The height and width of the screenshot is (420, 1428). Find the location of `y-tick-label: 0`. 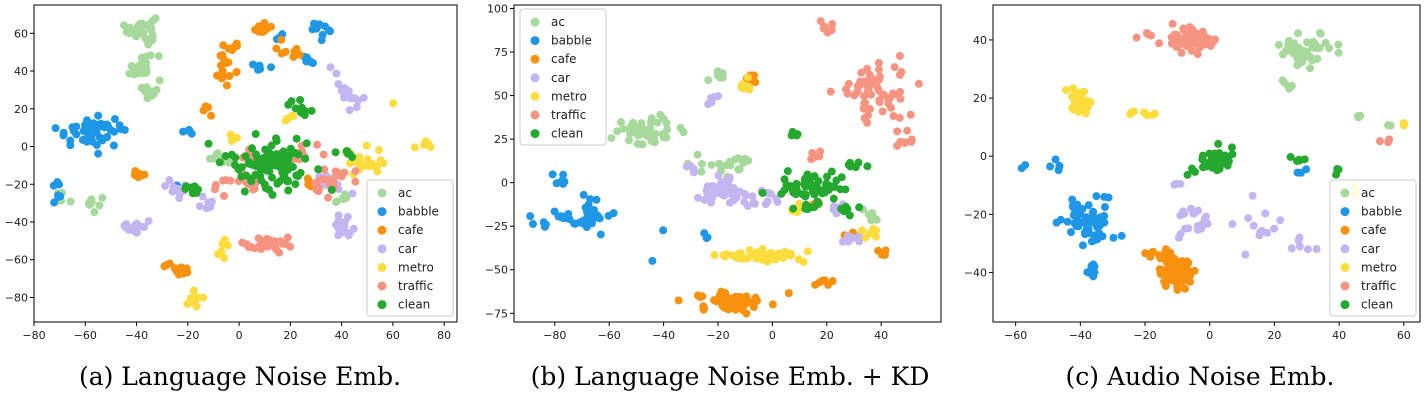

y-tick-label: 0 is located at coordinates (24, 147).